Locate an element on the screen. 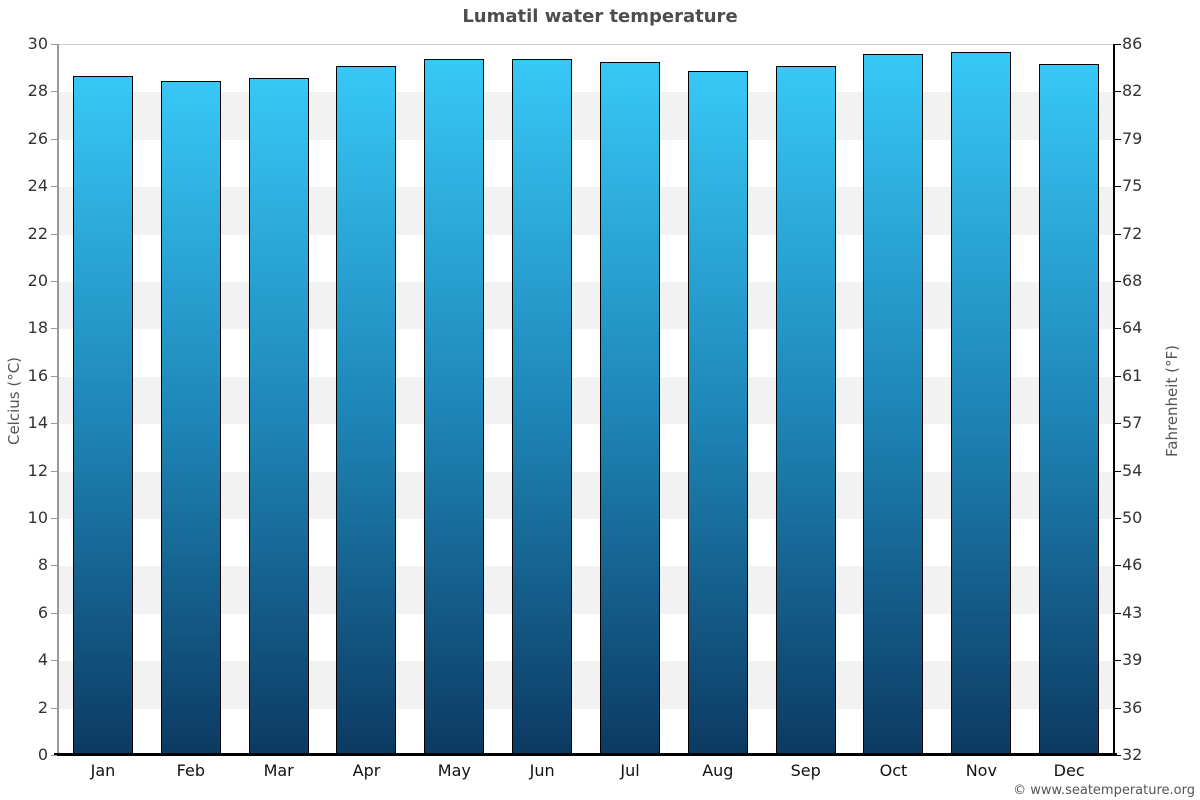 This screenshot has width=1200, height=800. bar-jul is located at coordinates (629, 408).